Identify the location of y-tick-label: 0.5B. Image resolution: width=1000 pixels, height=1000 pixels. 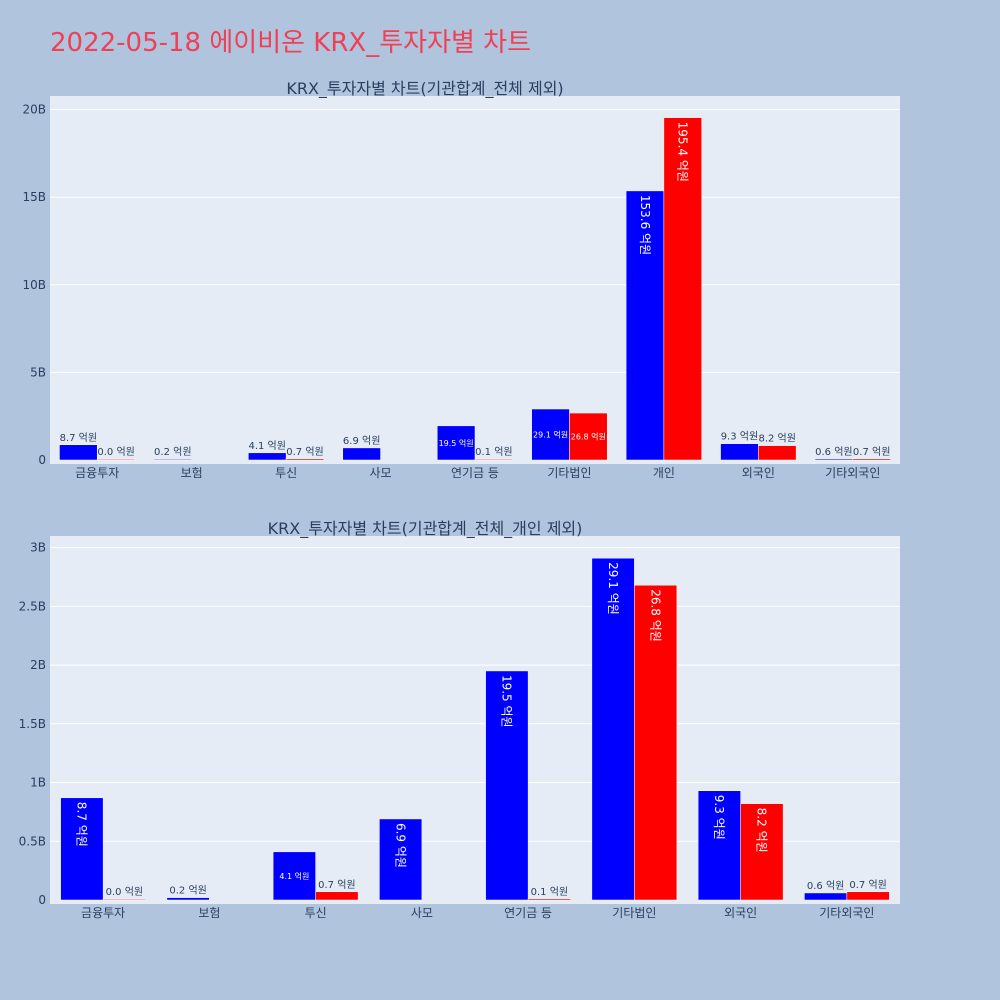
(32, 841).